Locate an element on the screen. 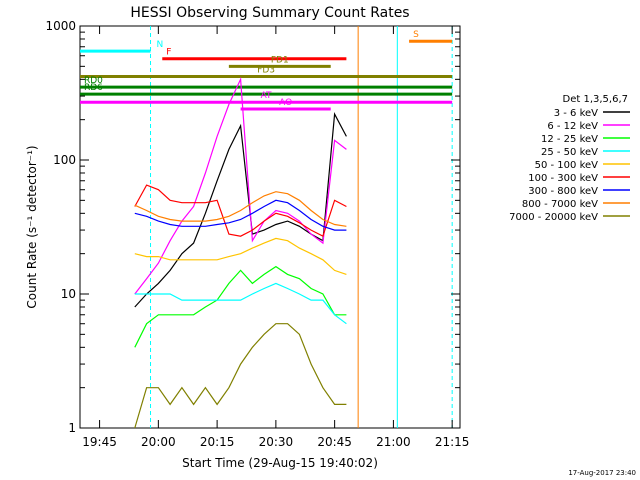 This screenshot has height=480, width=640. flag-label-f: F is located at coordinates (168, 53).